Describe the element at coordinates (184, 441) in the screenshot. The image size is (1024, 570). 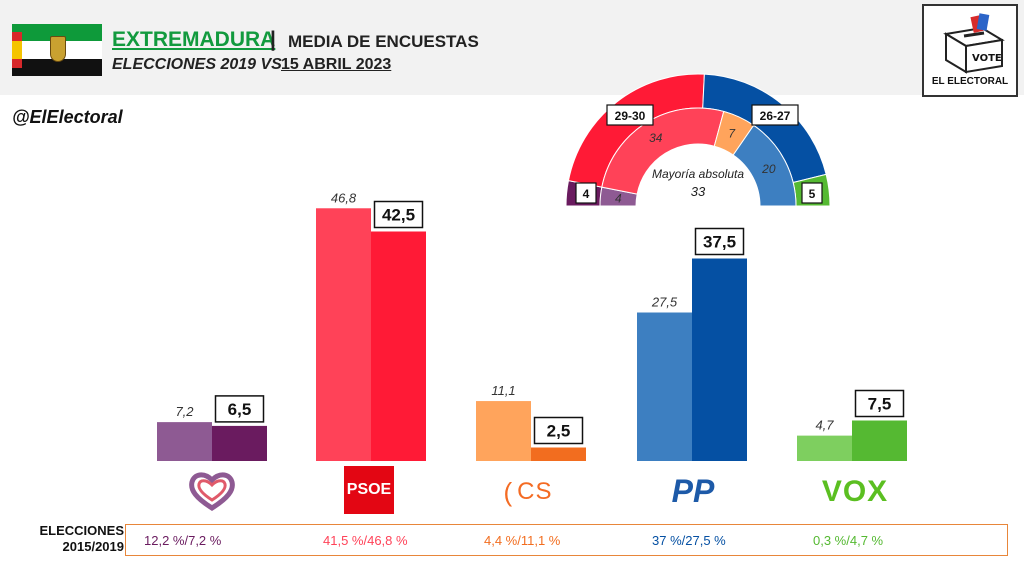
I see `bar-2019-unidas-podemos` at that location.